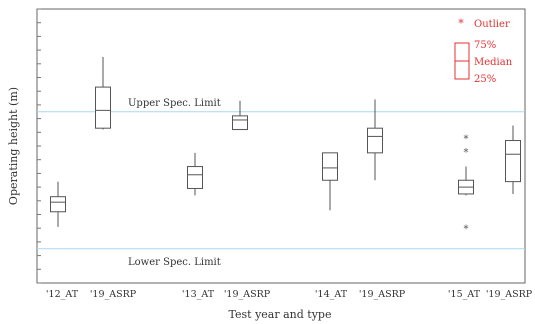 The image size is (535, 324). What do you see at coordinates (493, 62) in the screenshot?
I see `legend-median-label: Median` at bounding box center [493, 62].